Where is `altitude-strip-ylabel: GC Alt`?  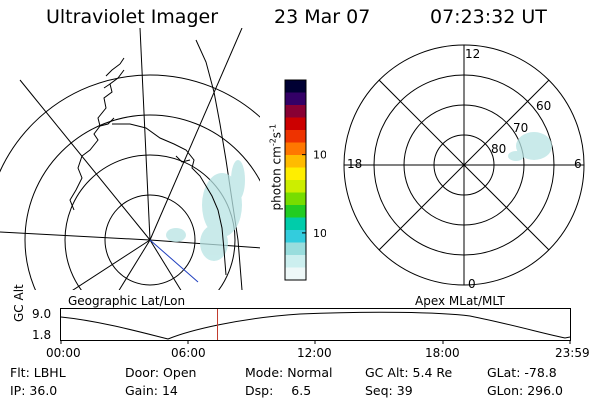
altitude-strip-ylabel: GC Alt is located at coordinates (19, 303).